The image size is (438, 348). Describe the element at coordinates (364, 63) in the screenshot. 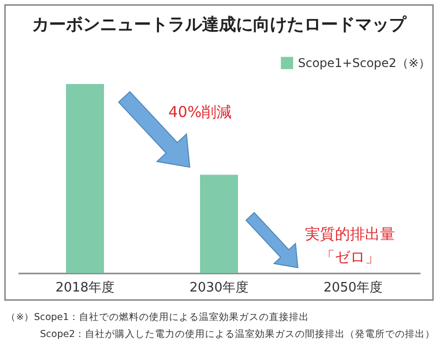

I see `legend-label: Scope1+Scope2（※）` at that location.